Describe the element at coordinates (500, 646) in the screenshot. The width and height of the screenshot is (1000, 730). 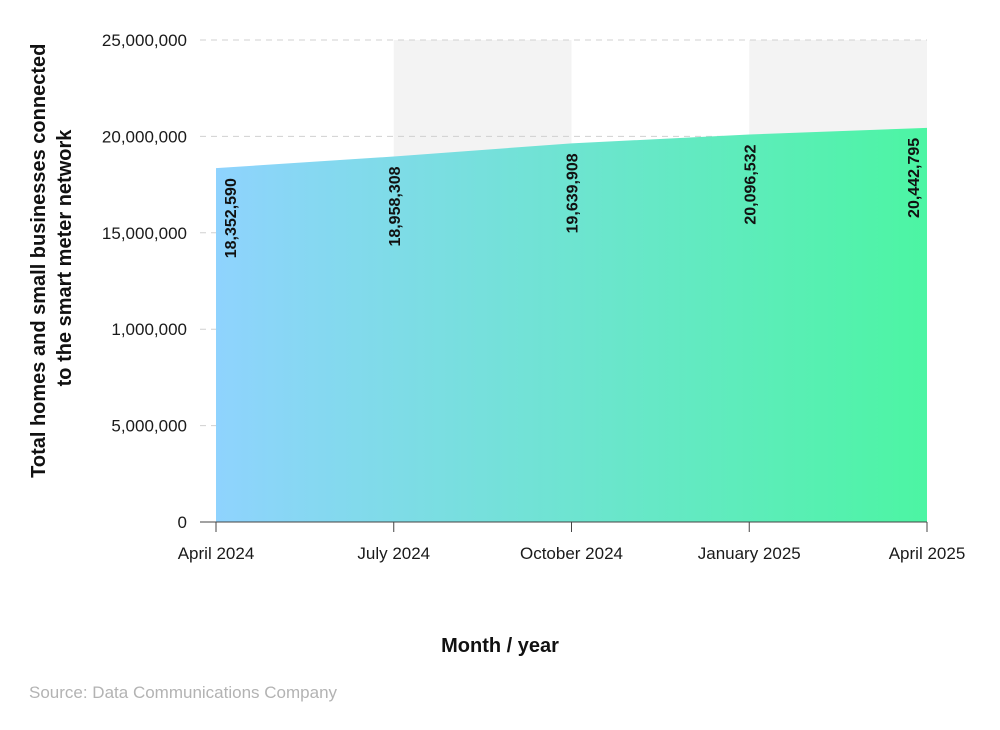
I see `x-axis-title: Month / year` at that location.